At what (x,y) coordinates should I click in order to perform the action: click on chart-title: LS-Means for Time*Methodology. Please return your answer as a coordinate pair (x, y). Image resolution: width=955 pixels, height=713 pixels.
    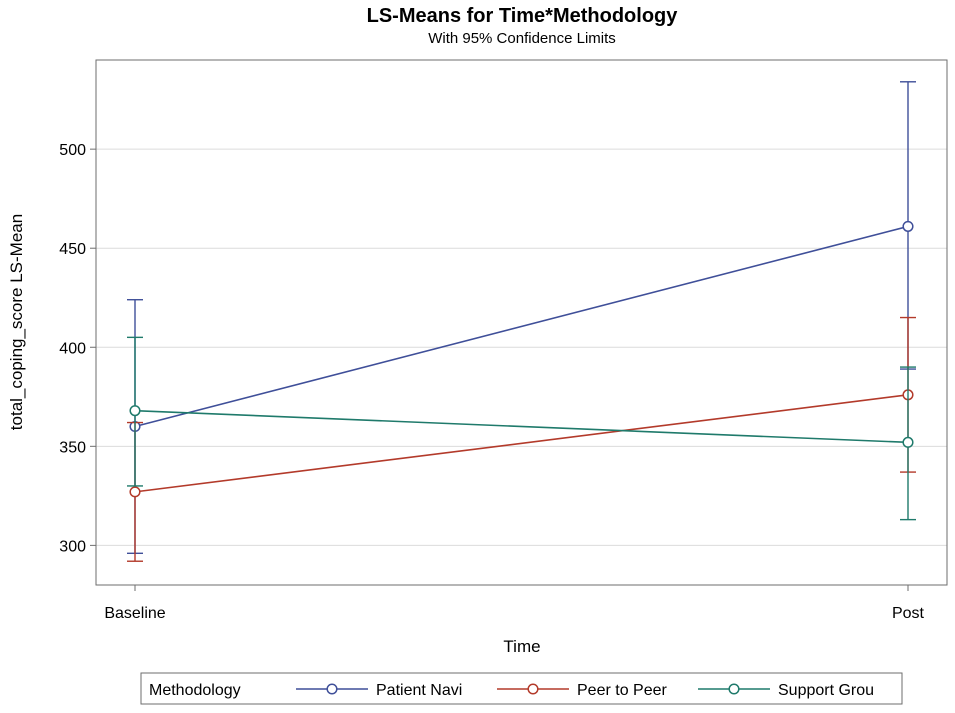
    Looking at the image, I should click on (523, 16).